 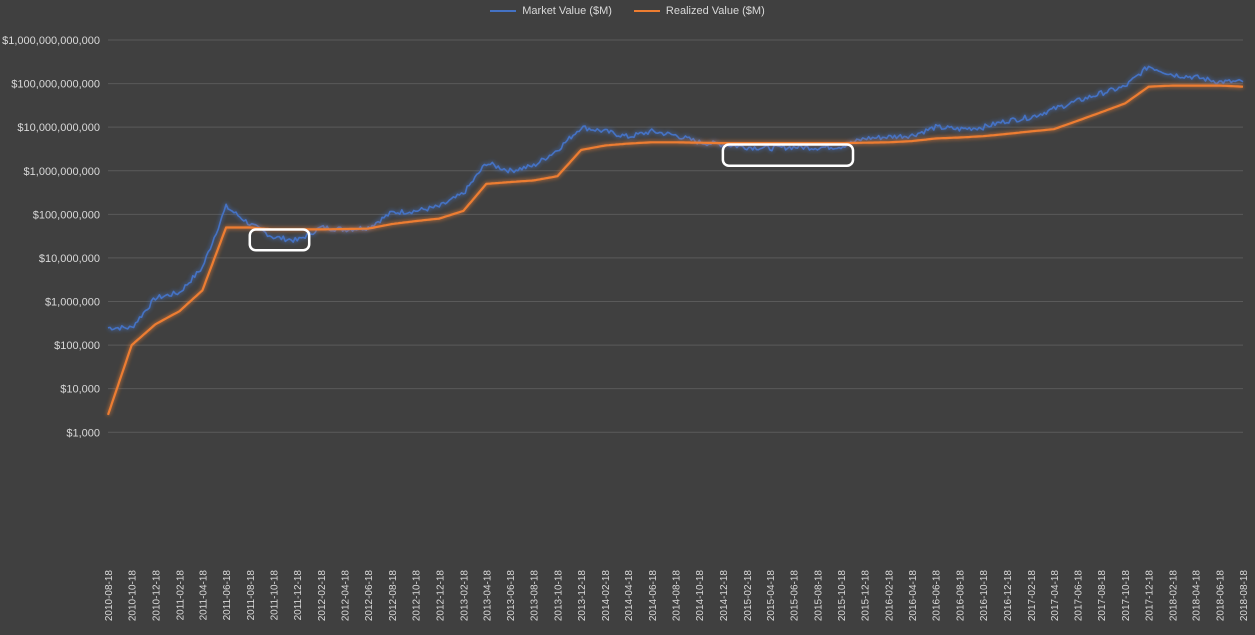 I want to click on y-tick-label: $1,000,000, so click(x=72, y=303).